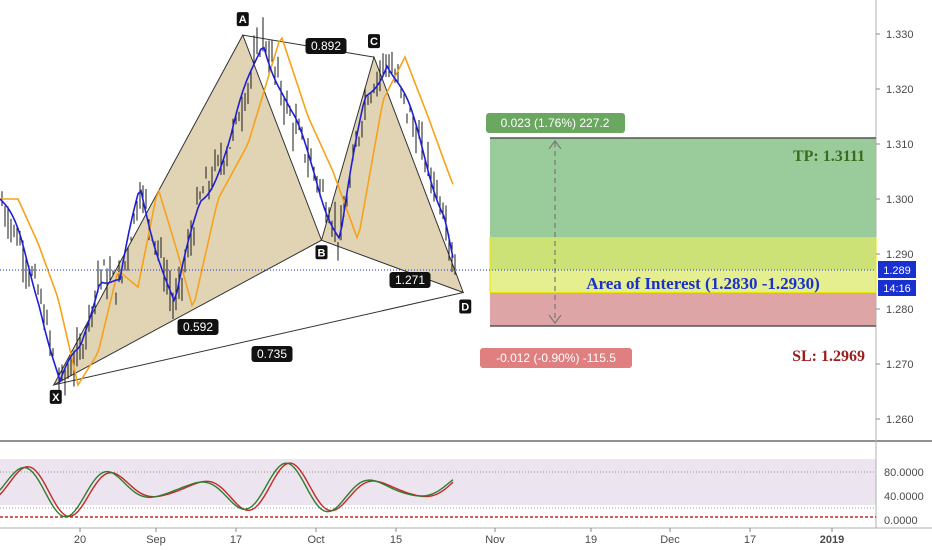  What do you see at coordinates (900, 145) in the screenshot?
I see `price-tick-label: 1.310` at bounding box center [900, 145].